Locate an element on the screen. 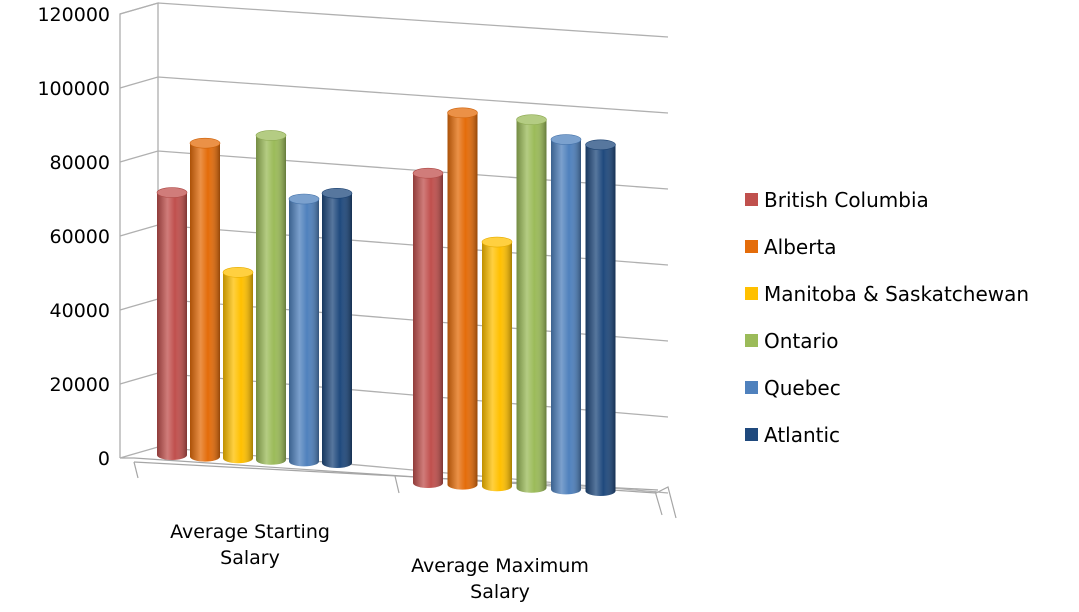 The width and height of the screenshot is (1079, 612). y-tick-label: 120000 is located at coordinates (73, 15).